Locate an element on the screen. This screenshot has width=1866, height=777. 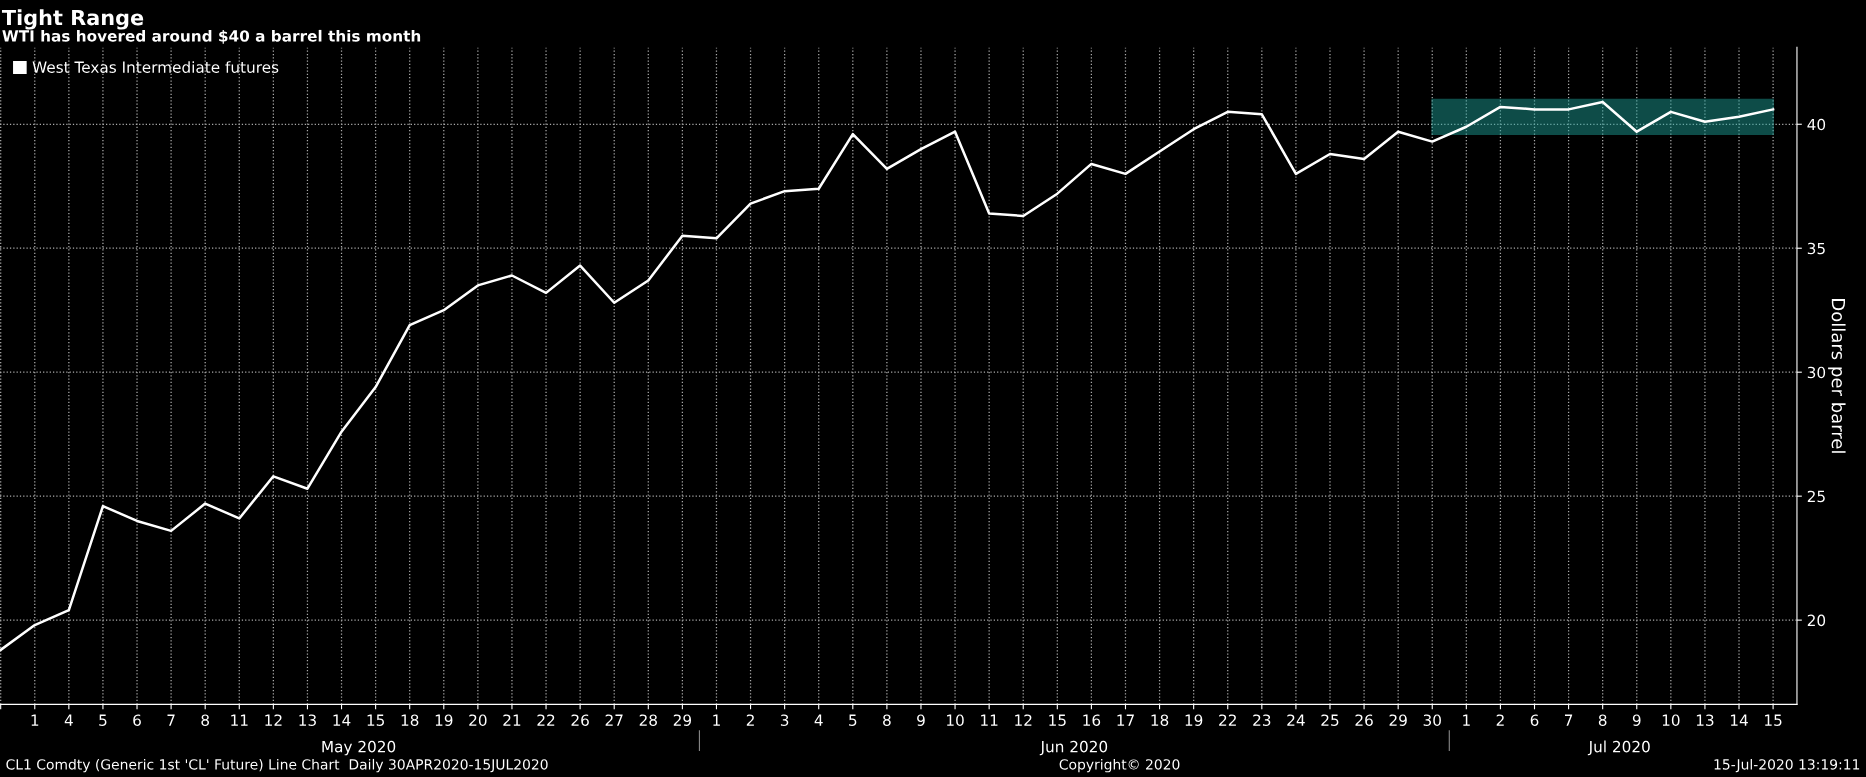
text: Jun 2020 is located at coordinates (1073, 748).